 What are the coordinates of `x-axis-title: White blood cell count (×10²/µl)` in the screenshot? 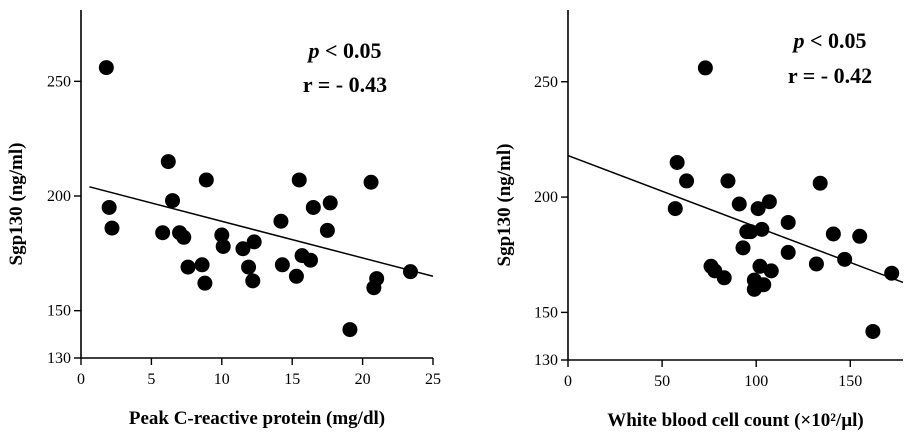 It's located at (735, 420).